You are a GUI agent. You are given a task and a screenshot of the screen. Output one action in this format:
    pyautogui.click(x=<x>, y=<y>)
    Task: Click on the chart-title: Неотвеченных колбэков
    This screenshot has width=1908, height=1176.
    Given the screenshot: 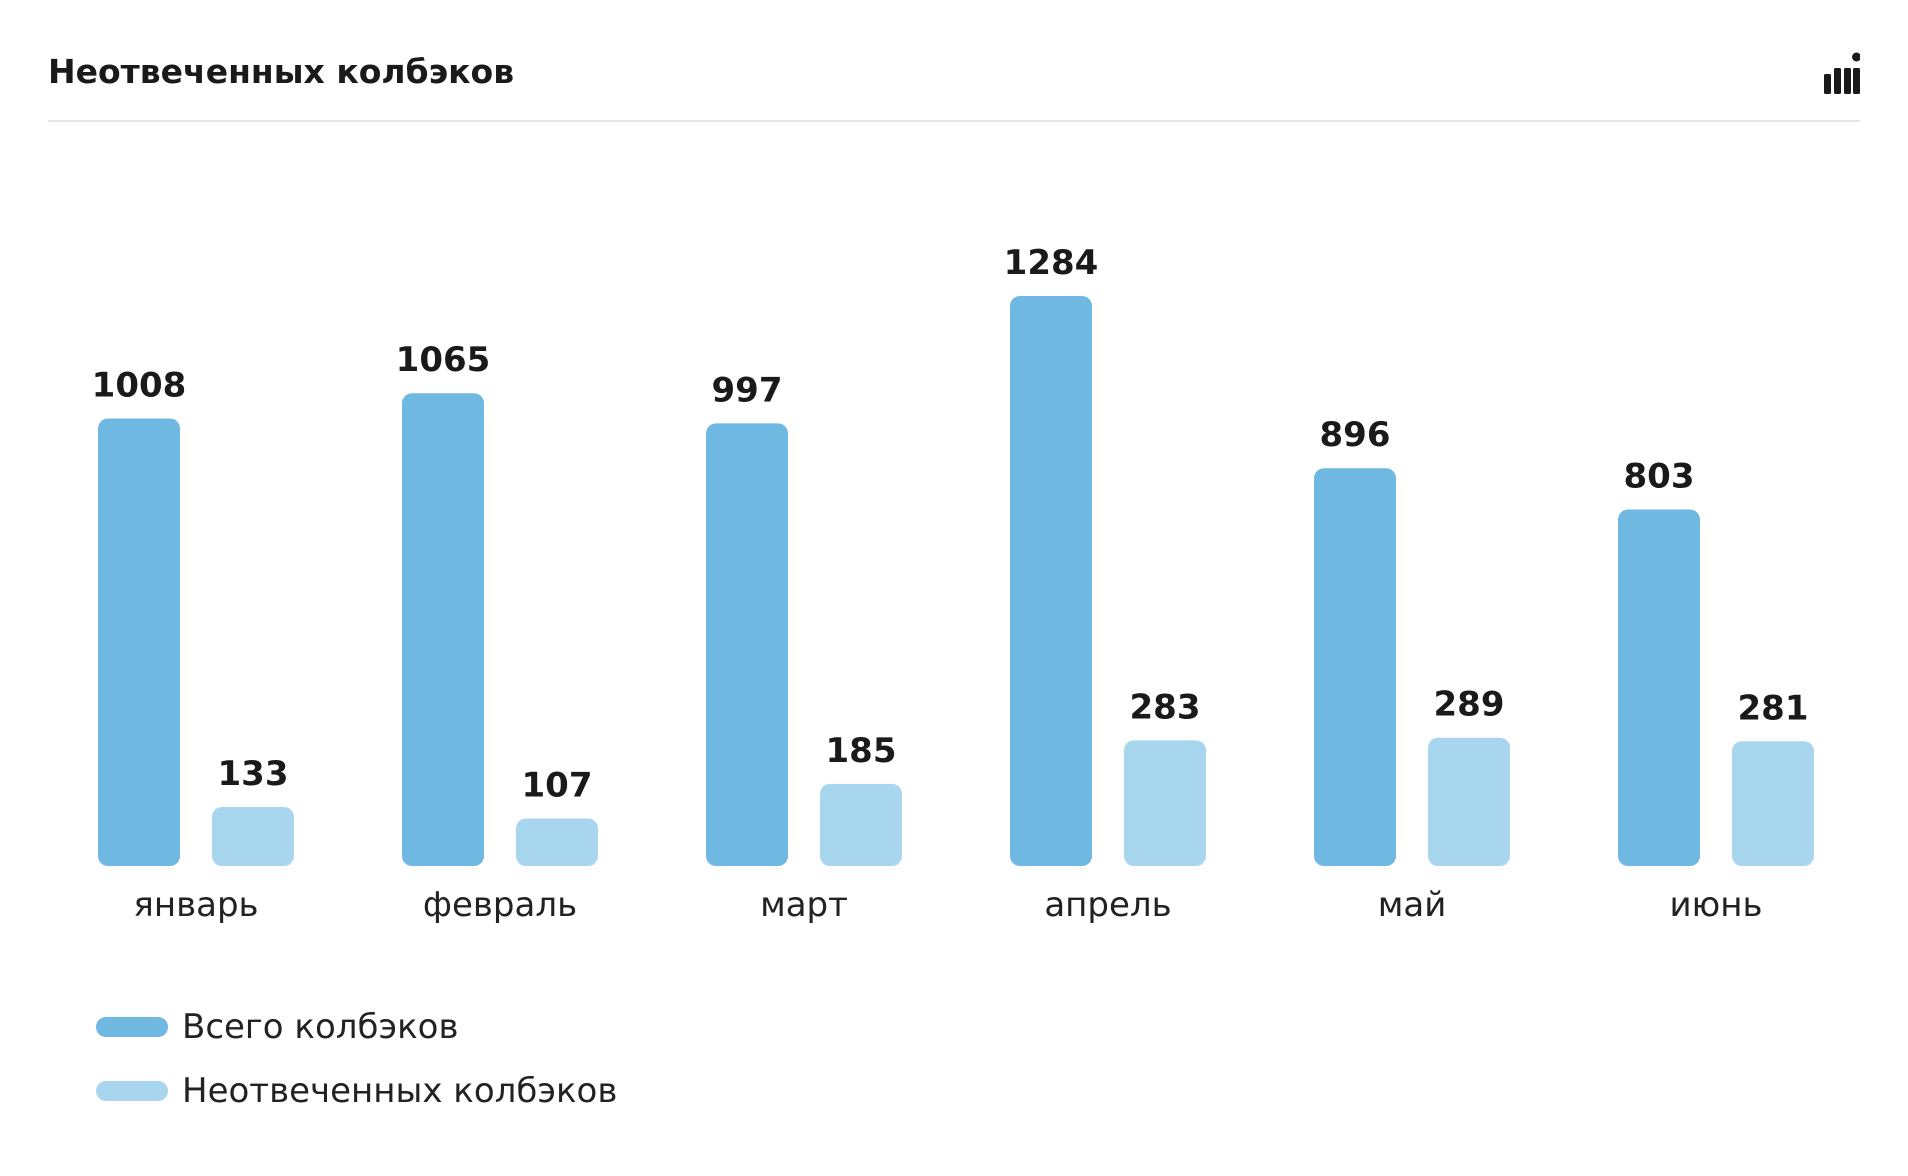 What is the action you would take?
    pyautogui.click(x=281, y=71)
    